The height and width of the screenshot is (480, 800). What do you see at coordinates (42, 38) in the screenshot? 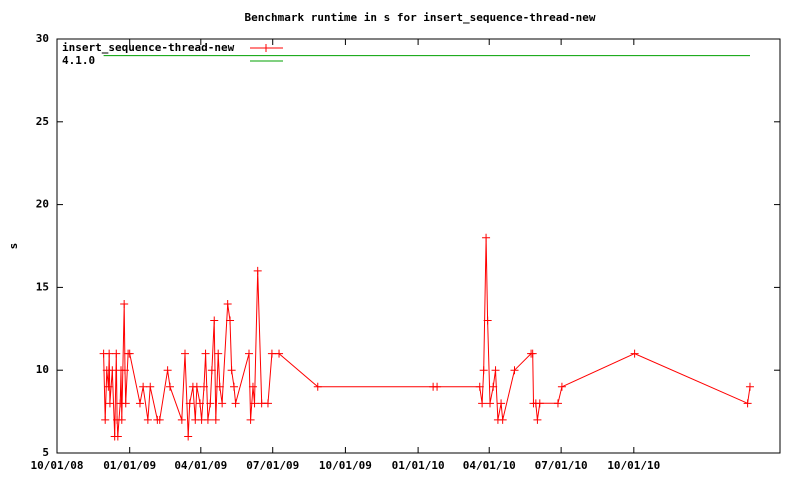
I see `y-tick-label: 30` at bounding box center [42, 38].